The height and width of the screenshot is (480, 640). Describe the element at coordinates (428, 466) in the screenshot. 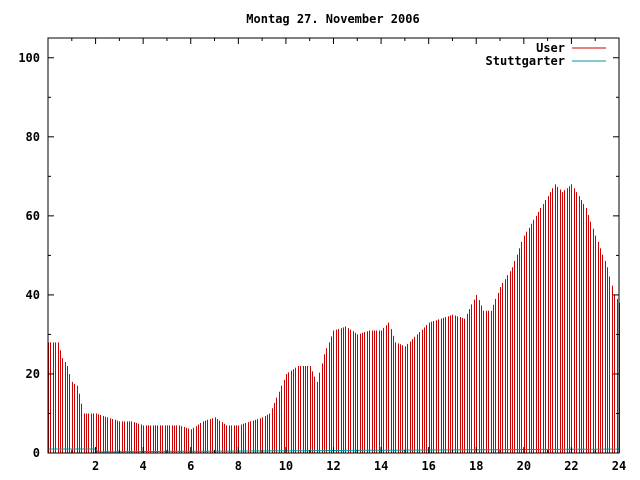

I see `x-tick-label: 16` at that location.